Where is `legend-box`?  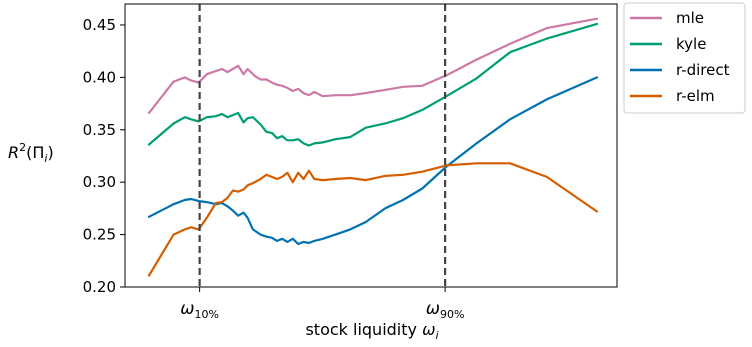 legend-box is located at coordinates (684, 58).